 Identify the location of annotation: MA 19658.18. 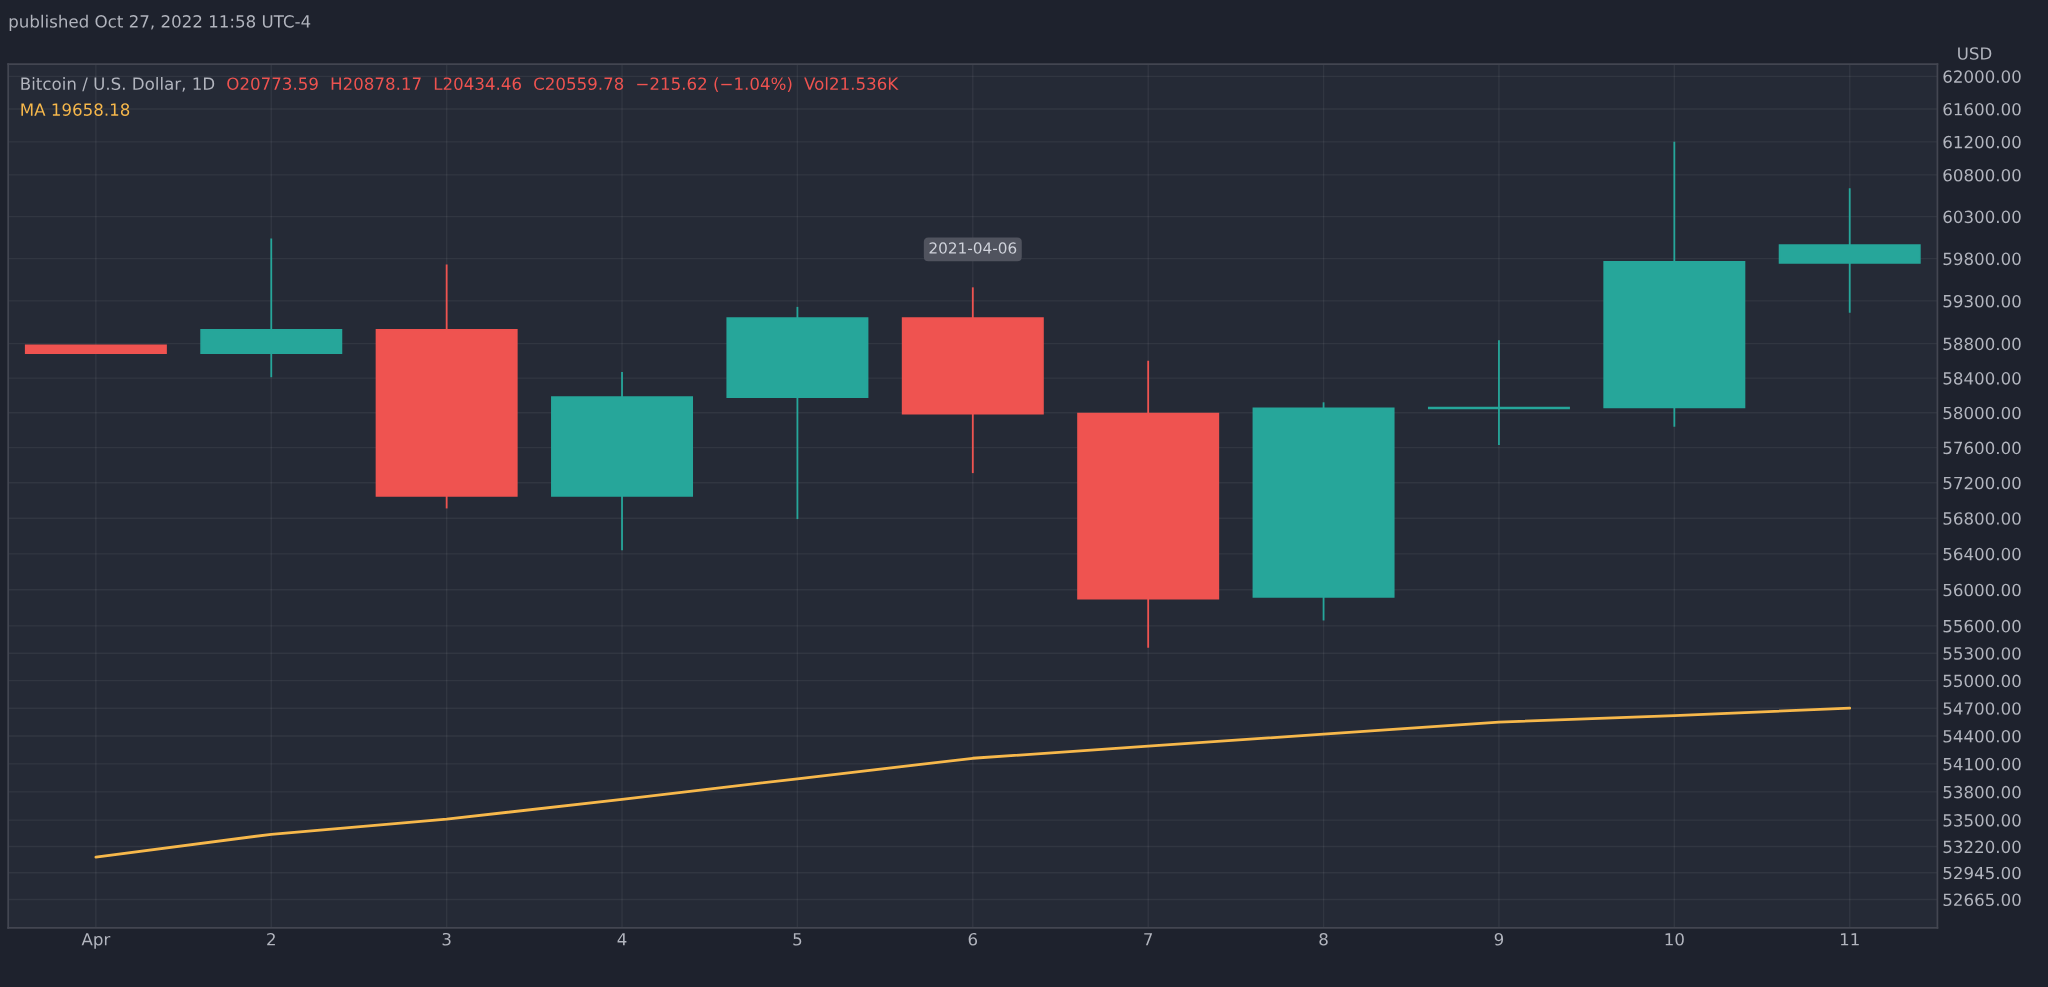
(75, 109).